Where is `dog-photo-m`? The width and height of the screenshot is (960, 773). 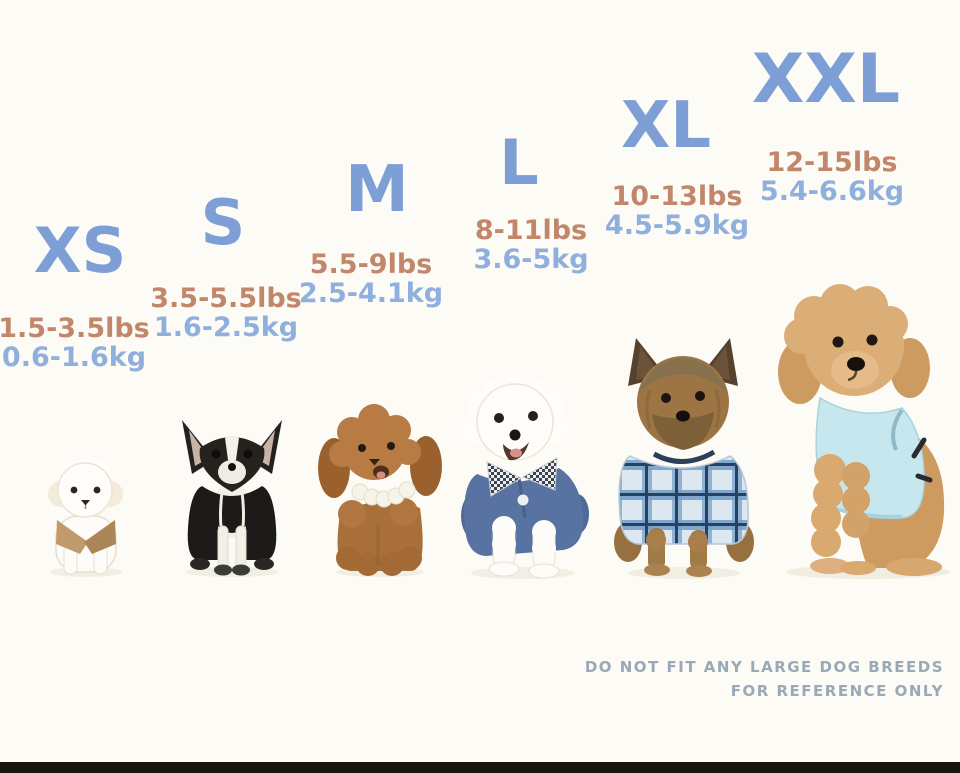 dog-photo-m is located at coordinates (381, 490).